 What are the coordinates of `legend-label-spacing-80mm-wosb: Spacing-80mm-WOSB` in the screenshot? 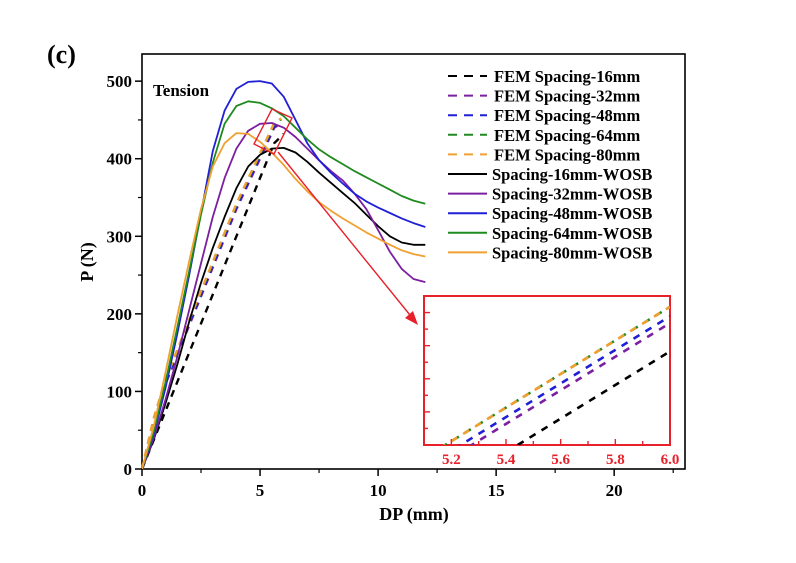 It's located at (572, 252).